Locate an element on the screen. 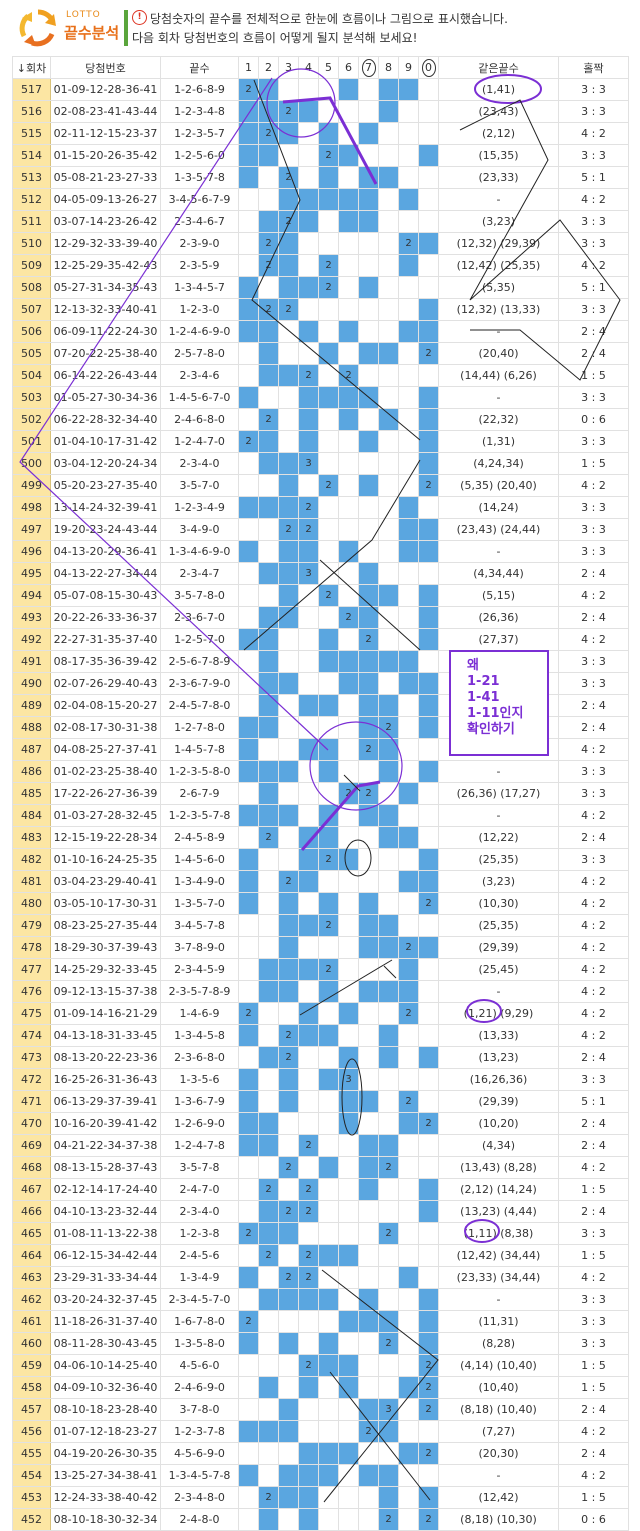 The image size is (640, 1531). same-digit-cell: (26,36) (17,27) is located at coordinates (498, 793).